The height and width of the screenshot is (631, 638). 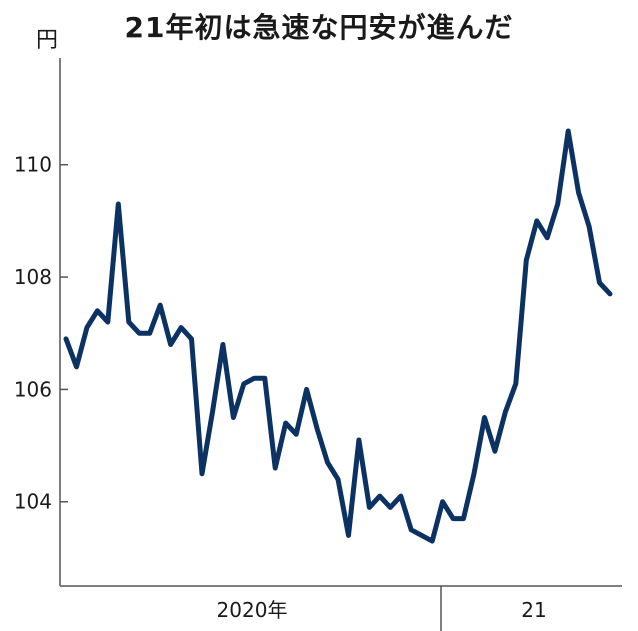 I want to click on y-tick-label: 108, so click(x=33, y=277).